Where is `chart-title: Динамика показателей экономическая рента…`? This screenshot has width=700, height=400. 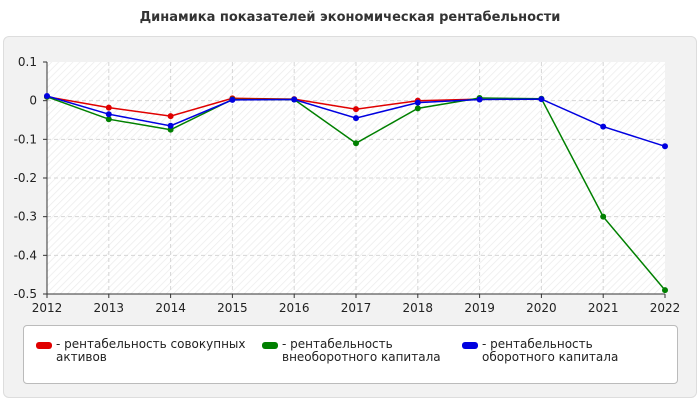 chart-title: Динамика показателей экономическая рента… is located at coordinates (350, 17).